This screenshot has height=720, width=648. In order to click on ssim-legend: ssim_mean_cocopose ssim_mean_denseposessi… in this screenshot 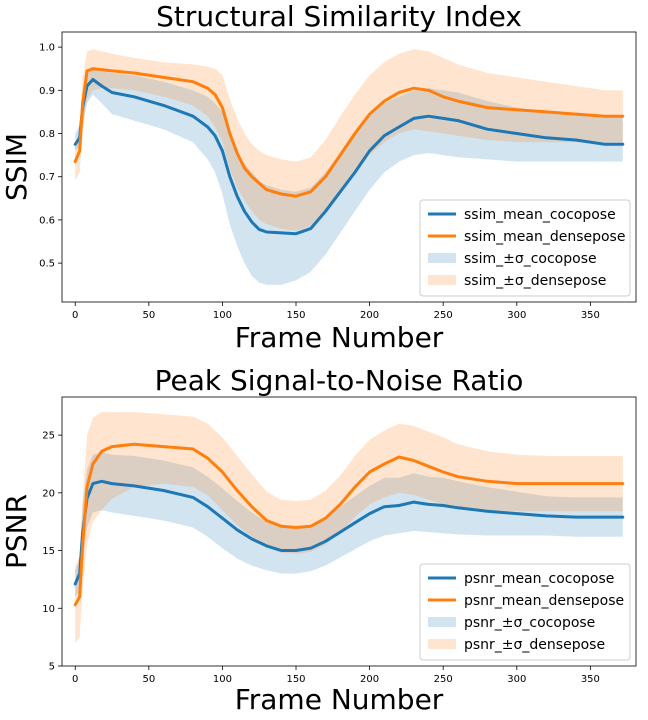, I will do `click(525, 248)`.